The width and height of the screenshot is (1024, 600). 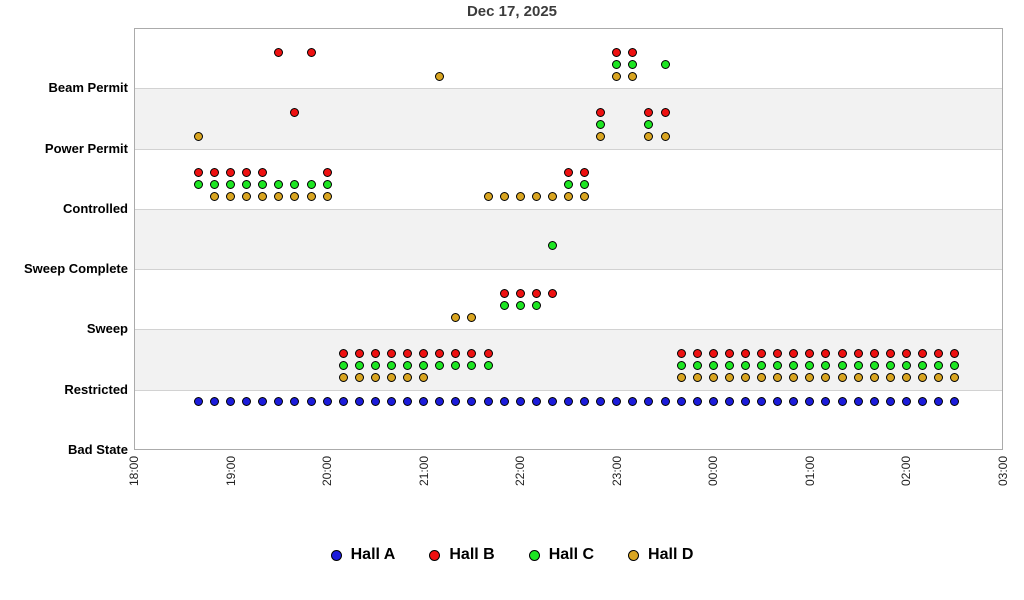 What do you see at coordinates (660, 555) in the screenshot?
I see `legend-item-hall-d: Hall D` at bounding box center [660, 555].